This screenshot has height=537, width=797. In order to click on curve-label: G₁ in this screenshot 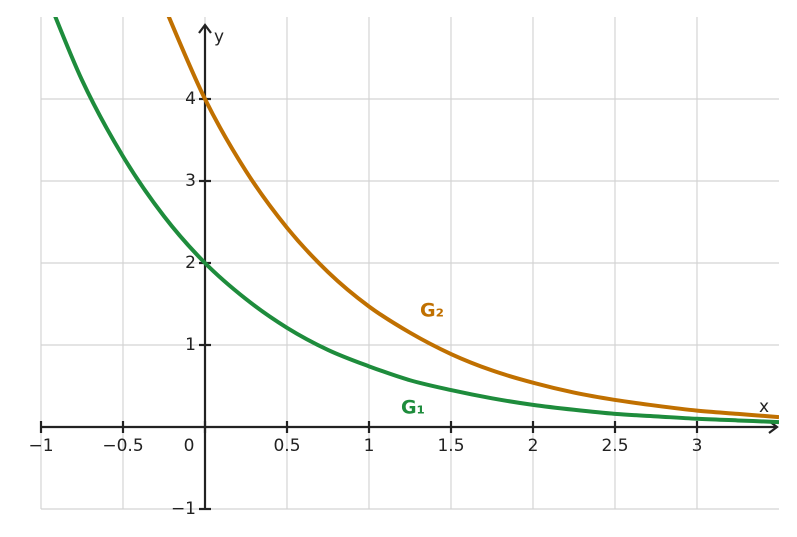, I will do `click(413, 408)`.